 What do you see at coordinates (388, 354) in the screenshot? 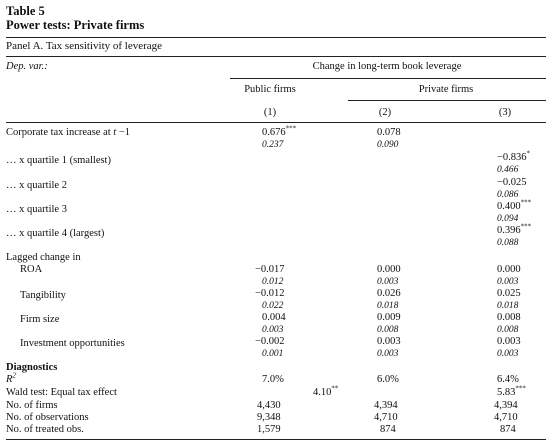
I see `invest-c2-se: 0.003` at bounding box center [388, 354].